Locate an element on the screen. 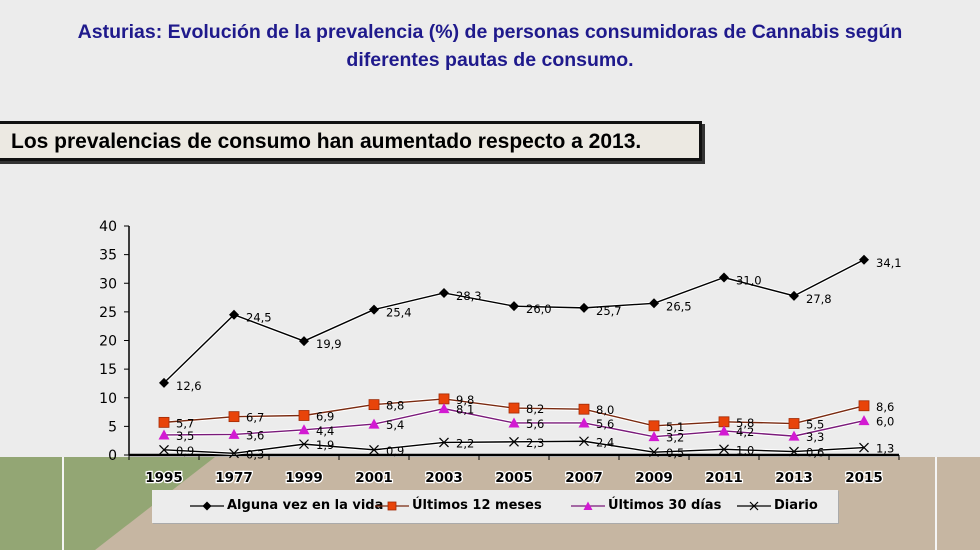 The image size is (980, 550). y-tick-label: 25 is located at coordinates (108, 313).